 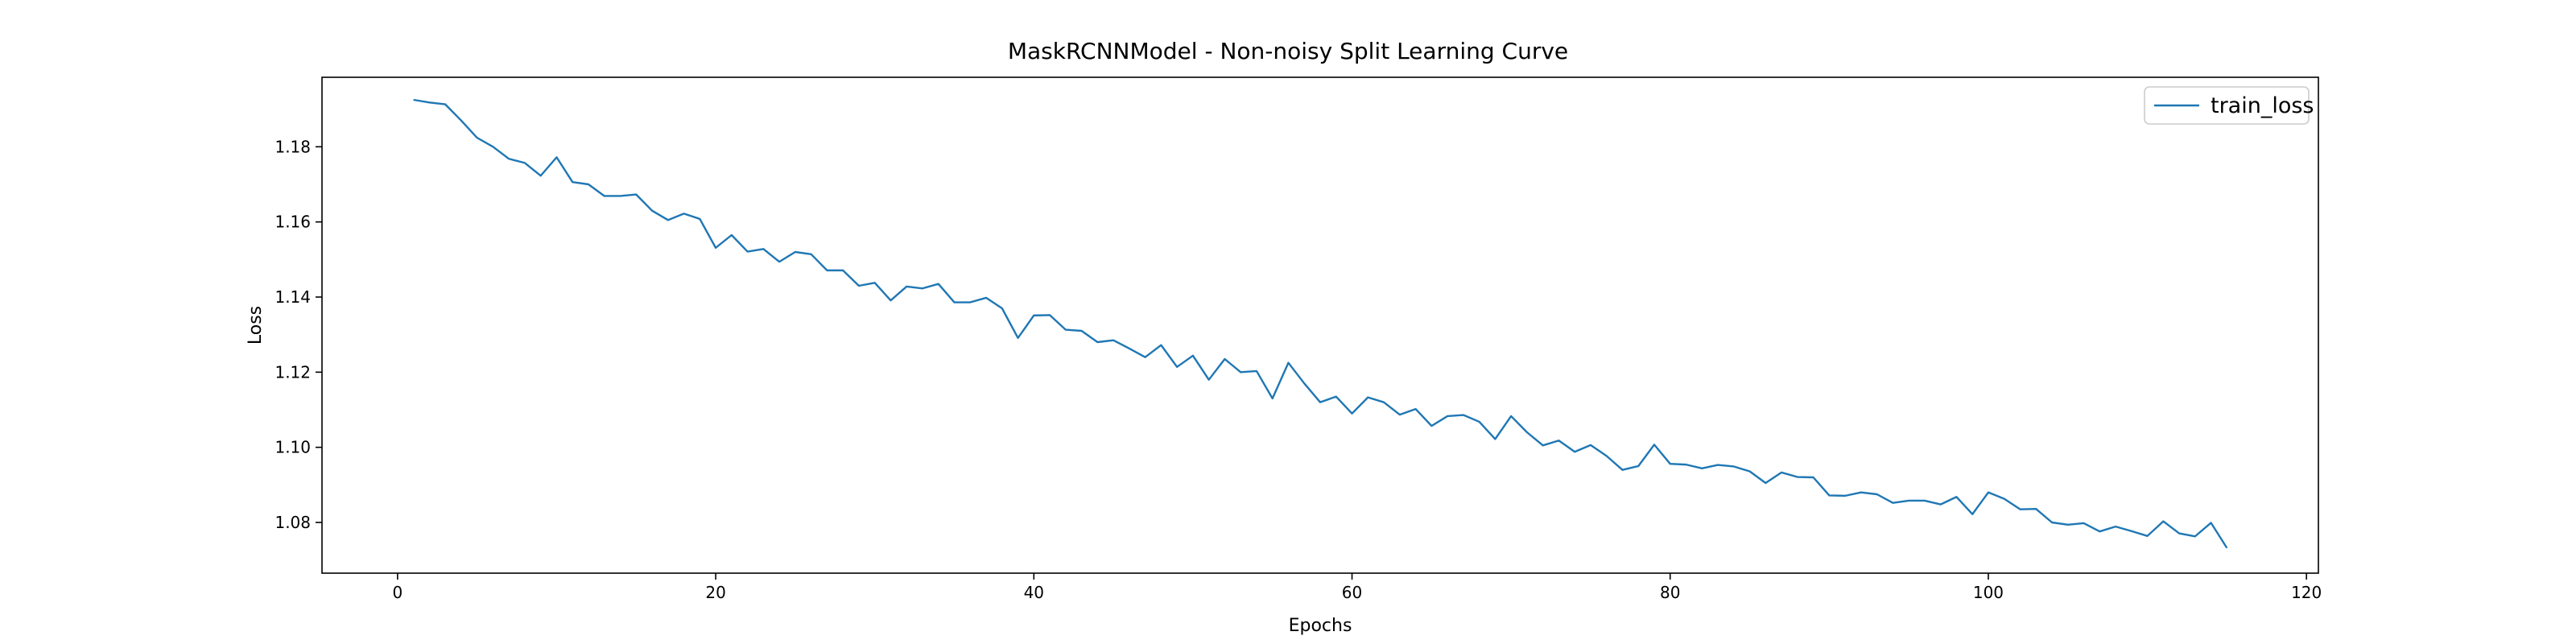 I want to click on y-tick-label: 1.12, so click(x=293, y=372).